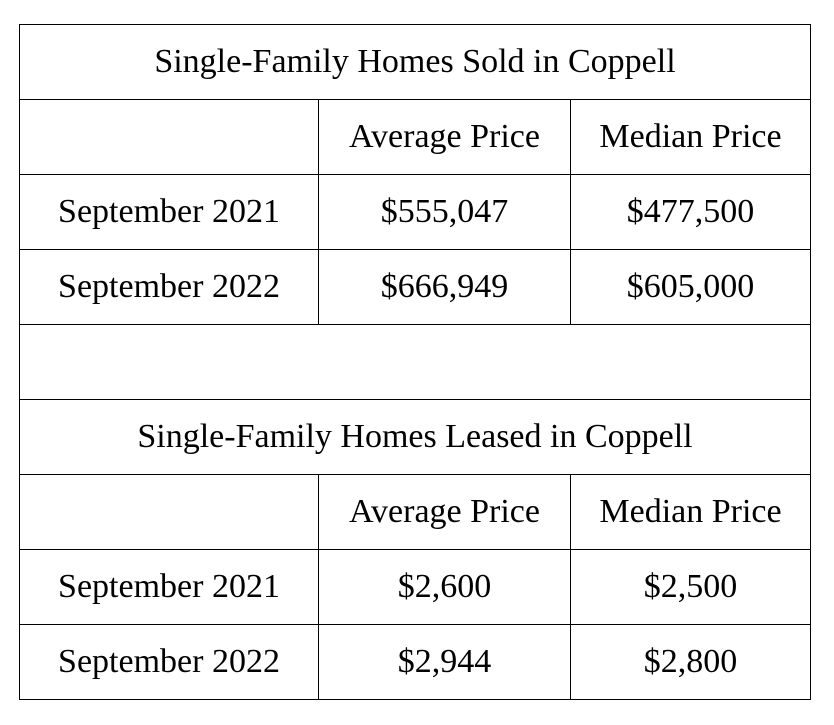  What do you see at coordinates (444, 287) in the screenshot?
I see `sold-average-cell: $666,949` at bounding box center [444, 287].